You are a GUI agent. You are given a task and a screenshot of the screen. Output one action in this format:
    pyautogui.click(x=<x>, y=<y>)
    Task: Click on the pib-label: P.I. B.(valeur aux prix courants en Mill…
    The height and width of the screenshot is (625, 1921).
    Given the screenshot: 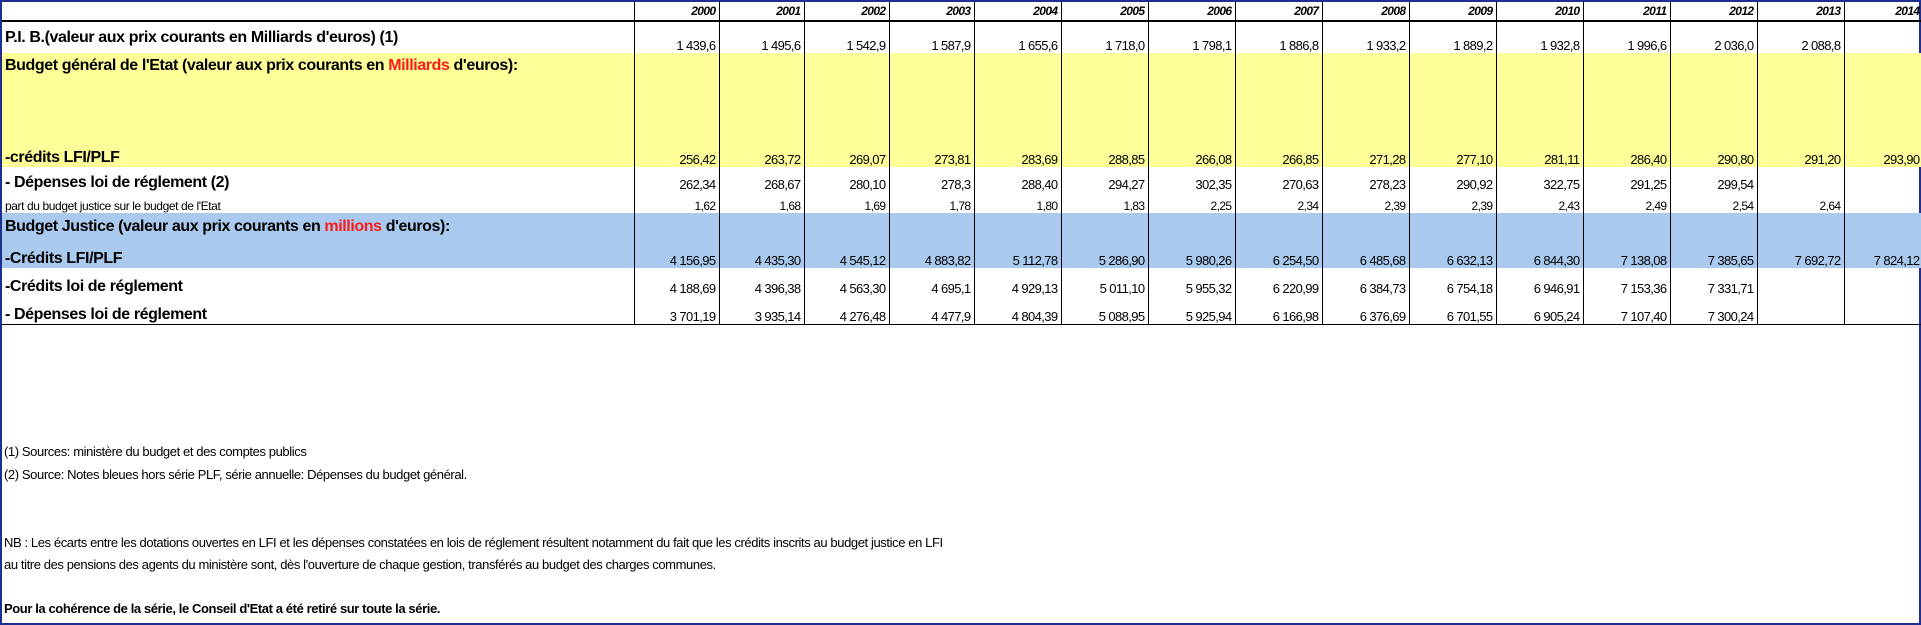 What is the action you would take?
    pyautogui.click(x=201, y=37)
    